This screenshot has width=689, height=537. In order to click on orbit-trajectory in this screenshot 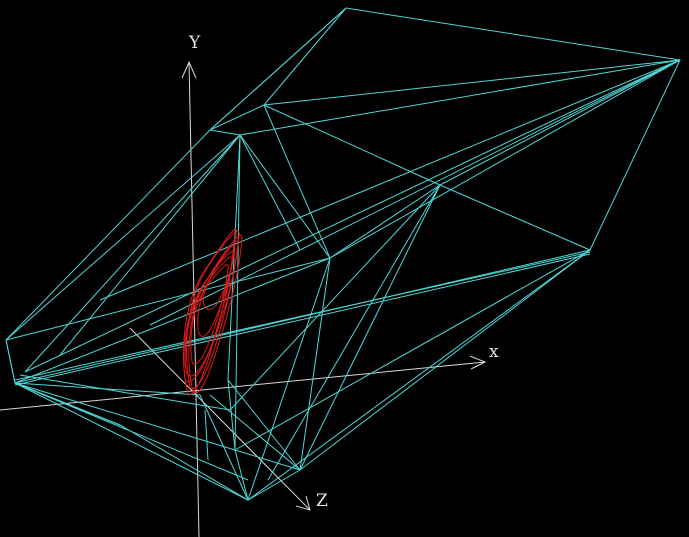, I will do `click(213, 312)`.